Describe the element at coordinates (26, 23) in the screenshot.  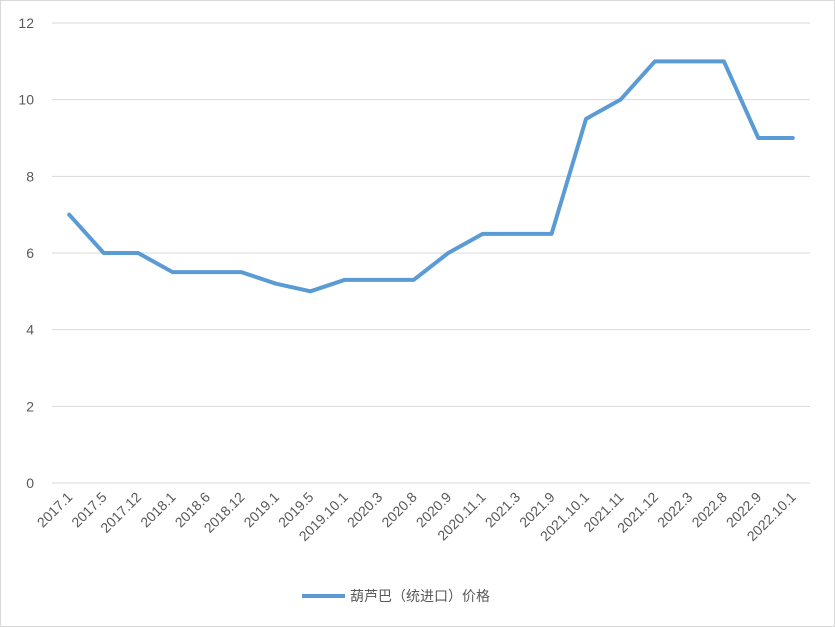
I see `y-tick-label: 12` at that location.